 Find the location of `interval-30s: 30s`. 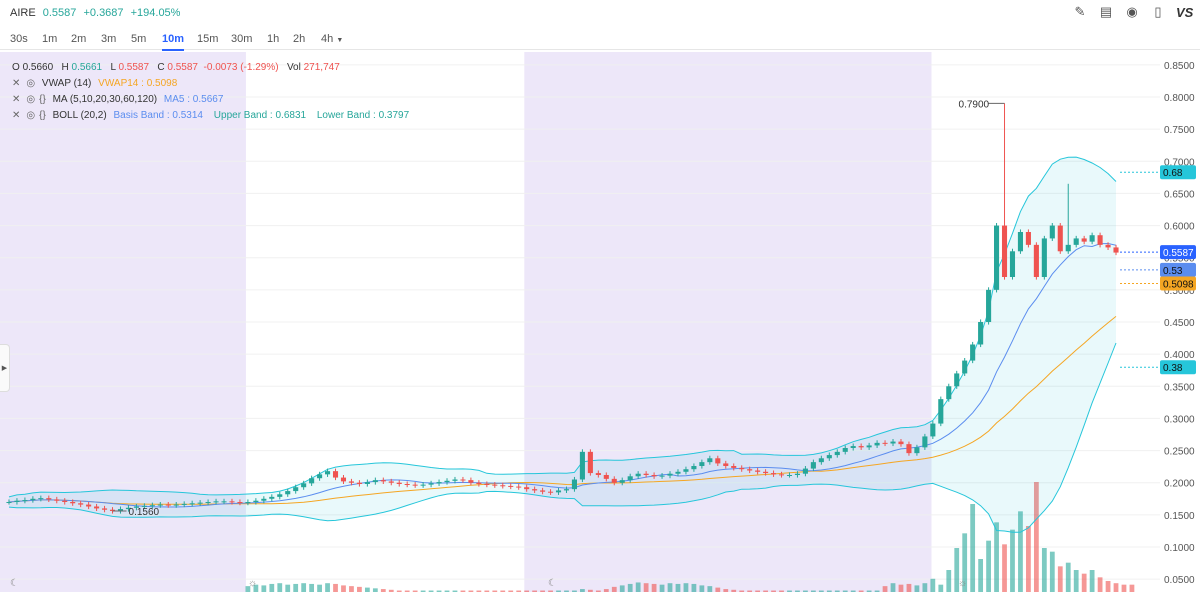

interval-30s: 30s is located at coordinates (19, 39).